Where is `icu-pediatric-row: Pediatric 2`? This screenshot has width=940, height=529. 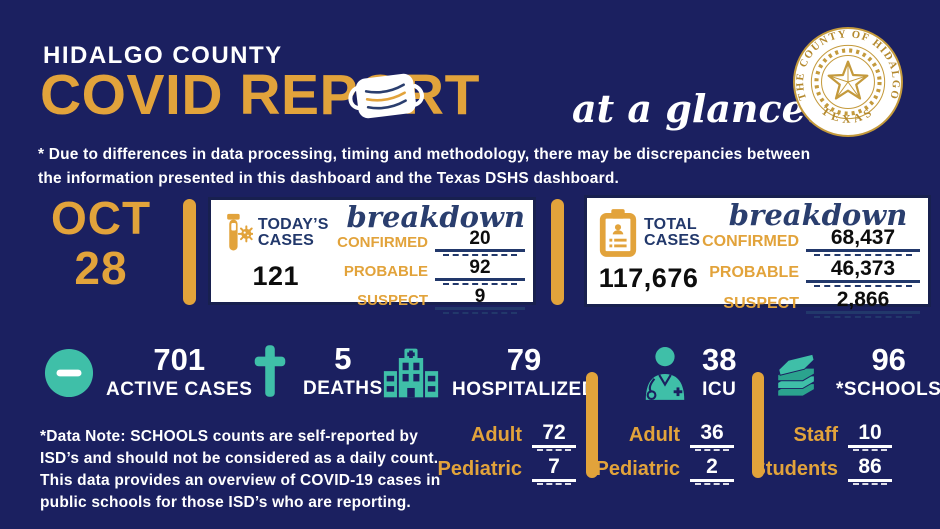
icu-pediatric-row: Pediatric 2 is located at coordinates (665, 470).